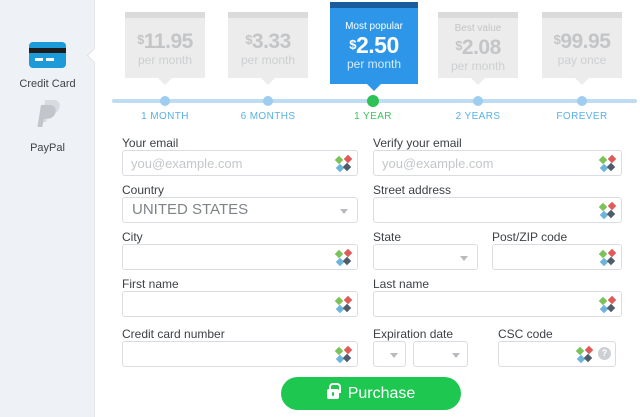 The height and width of the screenshot is (417, 640). I want to click on email-label: Your email, so click(150, 143).